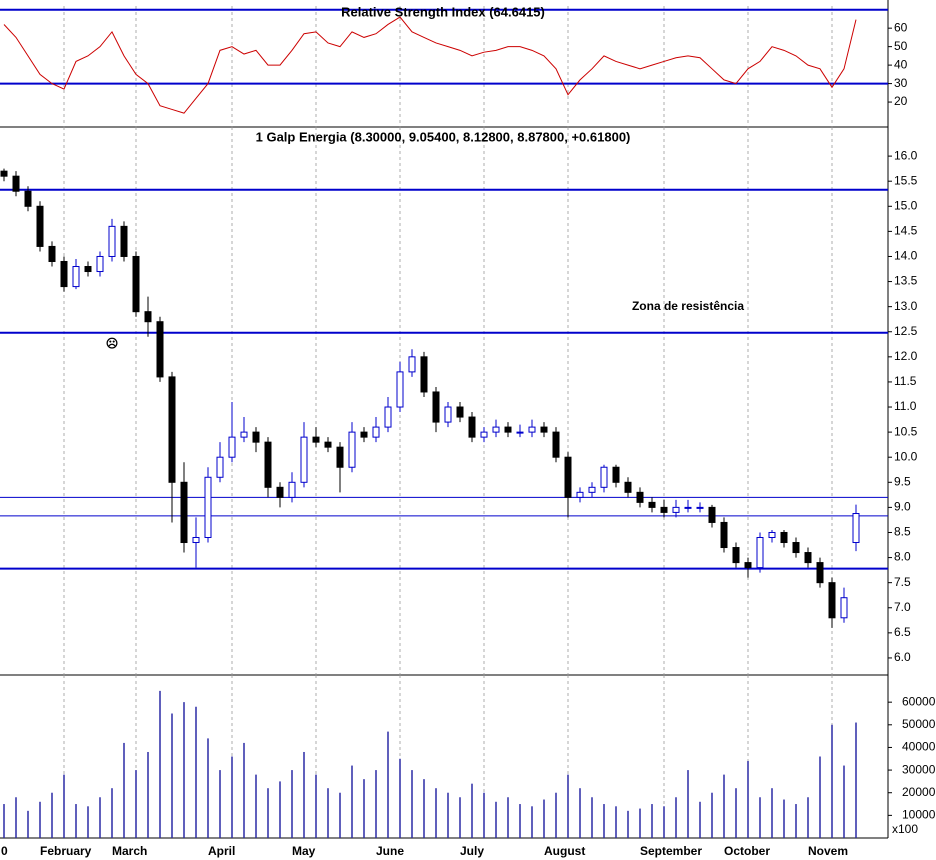 This screenshot has width=936, height=860. I want to click on y-tick-label: 50000, so click(919, 724).